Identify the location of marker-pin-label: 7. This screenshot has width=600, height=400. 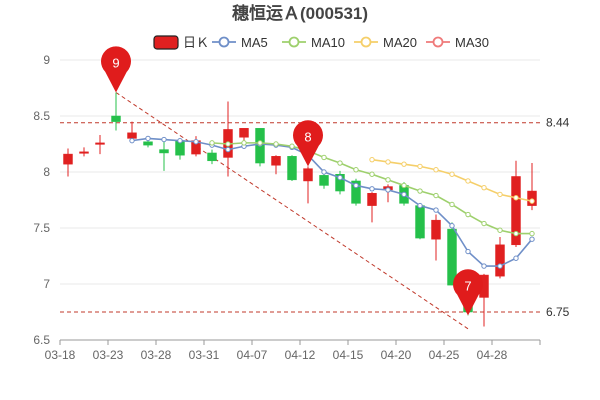
(467, 285).